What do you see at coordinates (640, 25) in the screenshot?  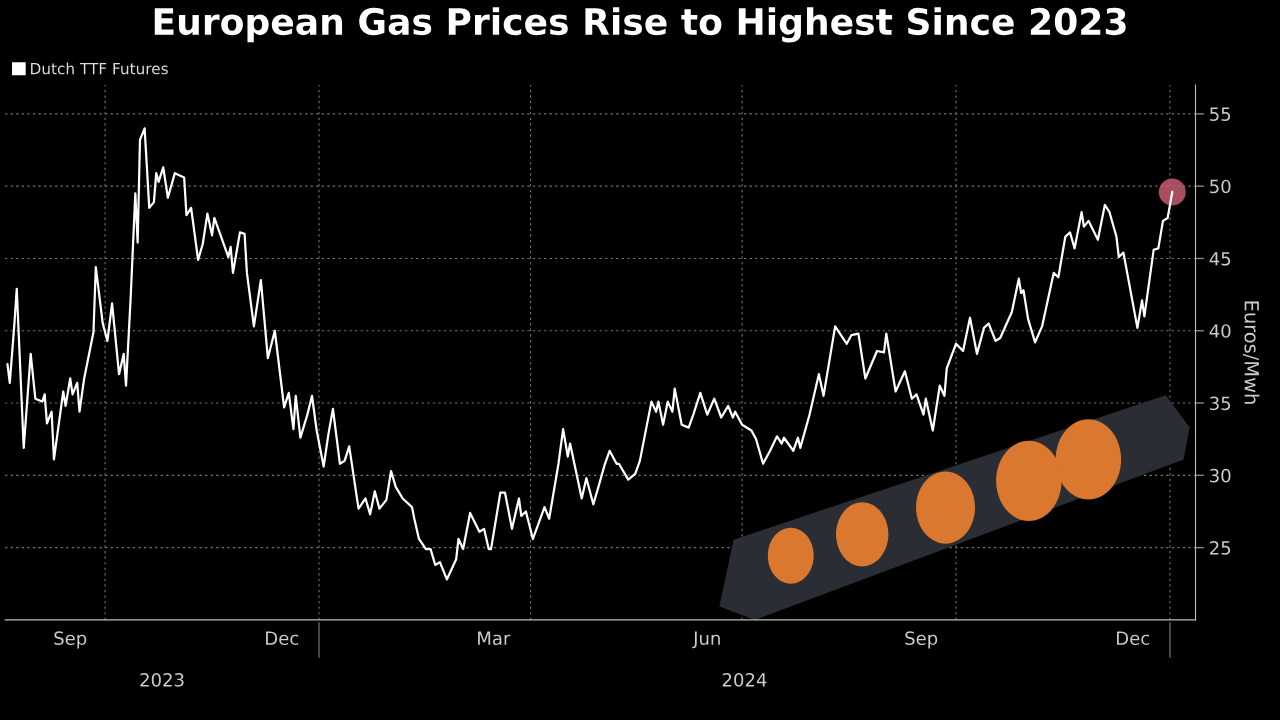 I see `chart-title: European Gas Prices Rise to Highest Since 2023` at bounding box center [640, 25].